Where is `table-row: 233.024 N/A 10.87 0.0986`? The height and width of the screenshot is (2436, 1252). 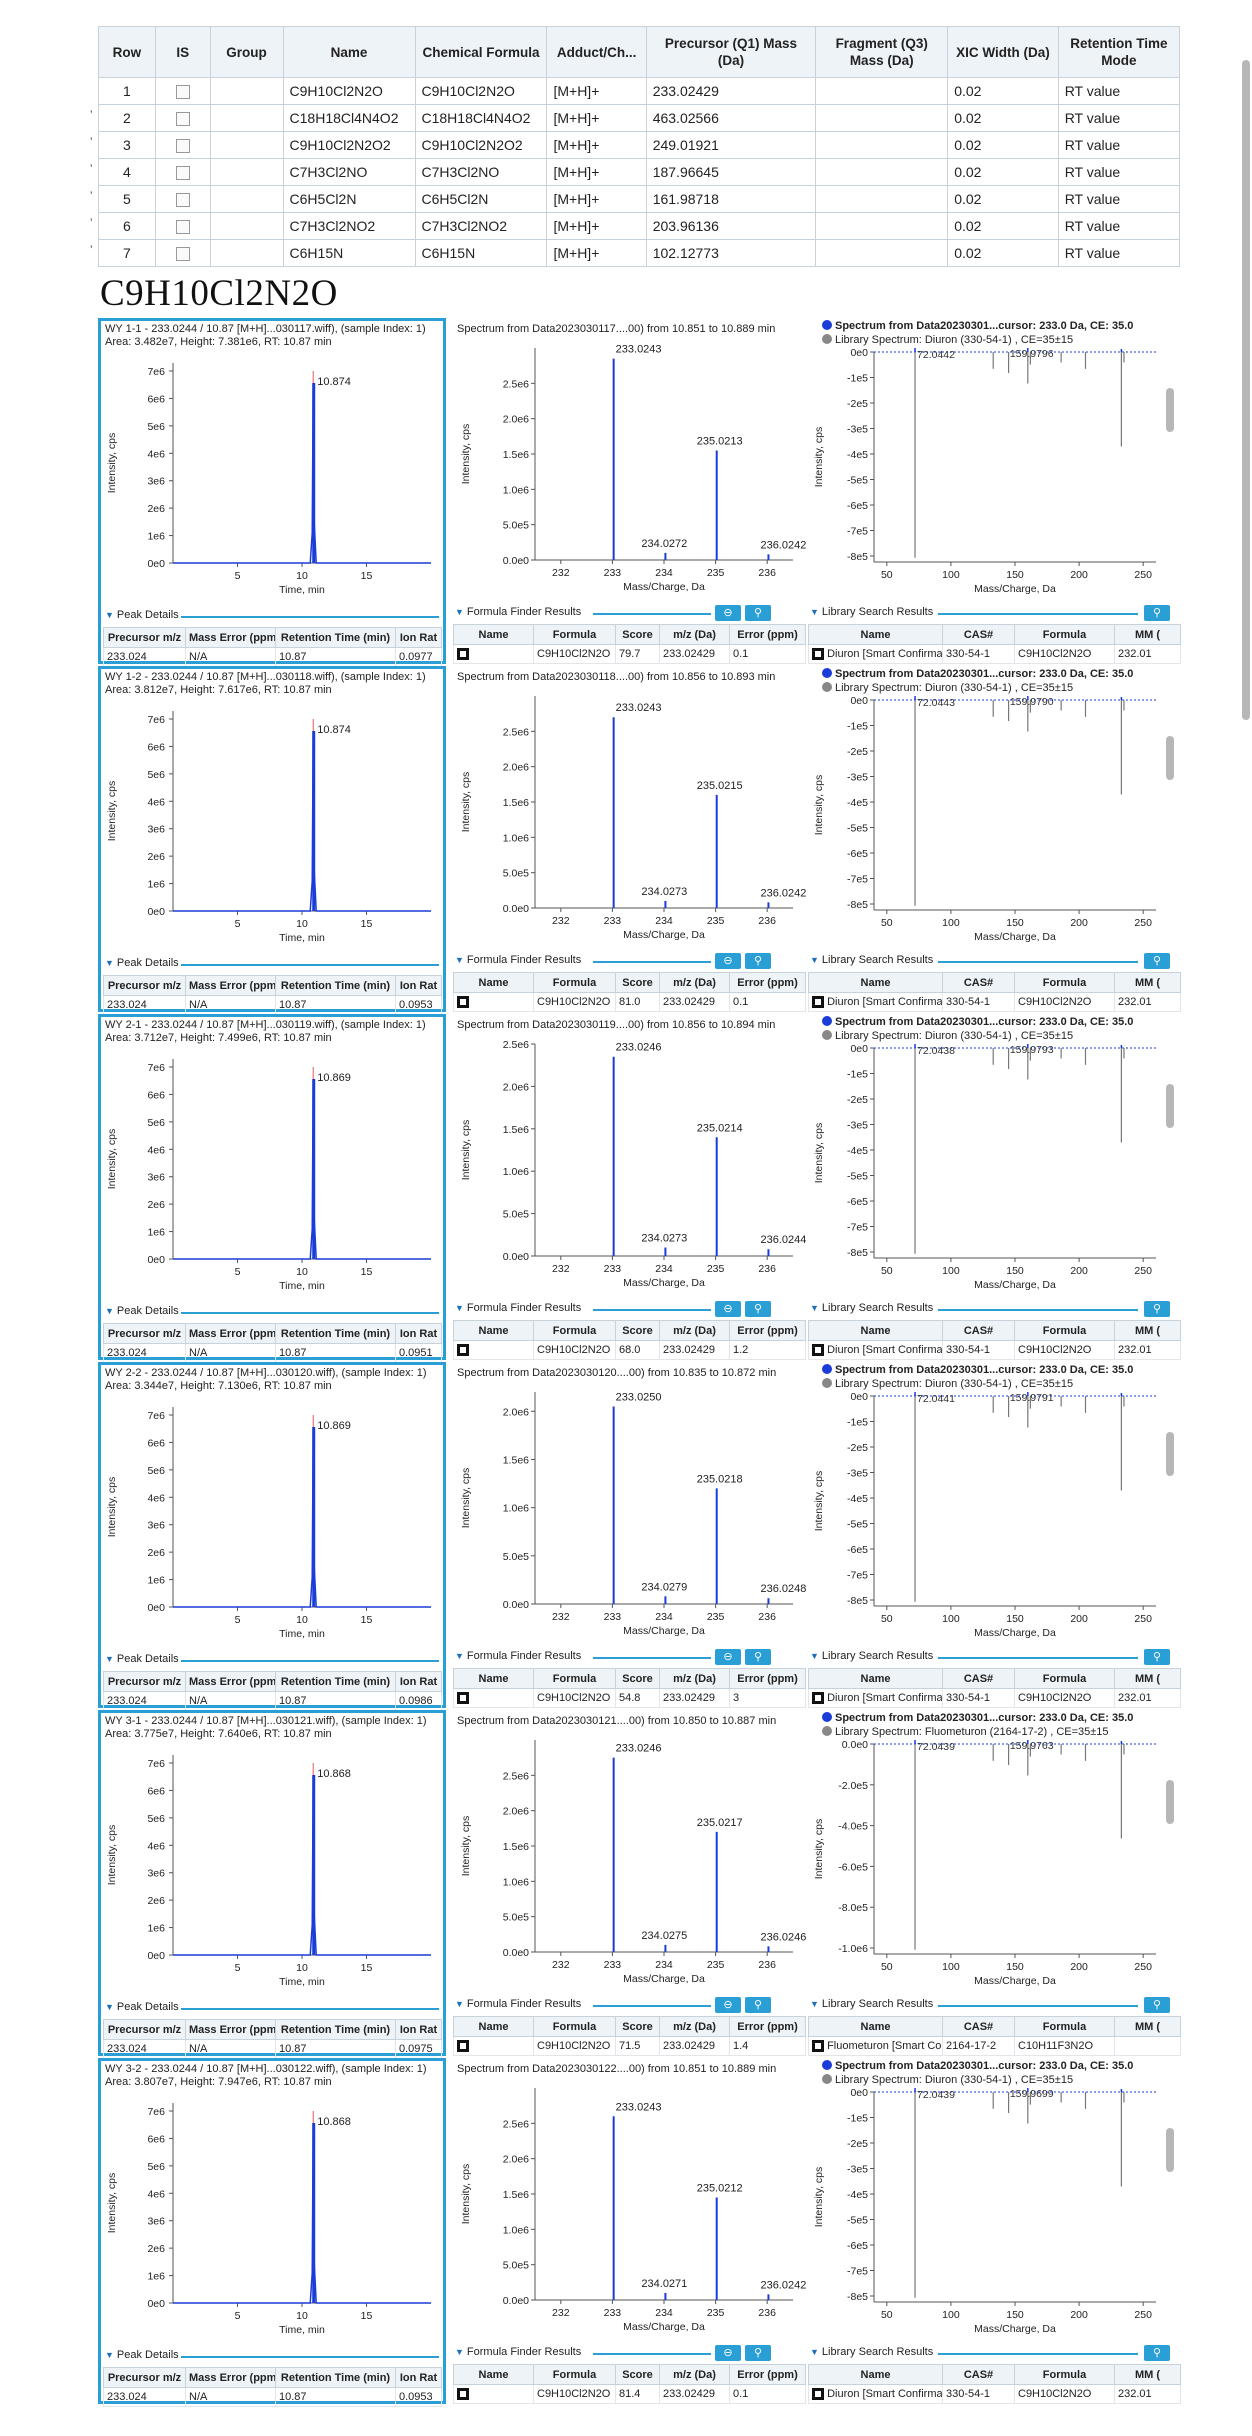 table-row: 233.024 N/A 10.87 0.0986 is located at coordinates (272, 1701).